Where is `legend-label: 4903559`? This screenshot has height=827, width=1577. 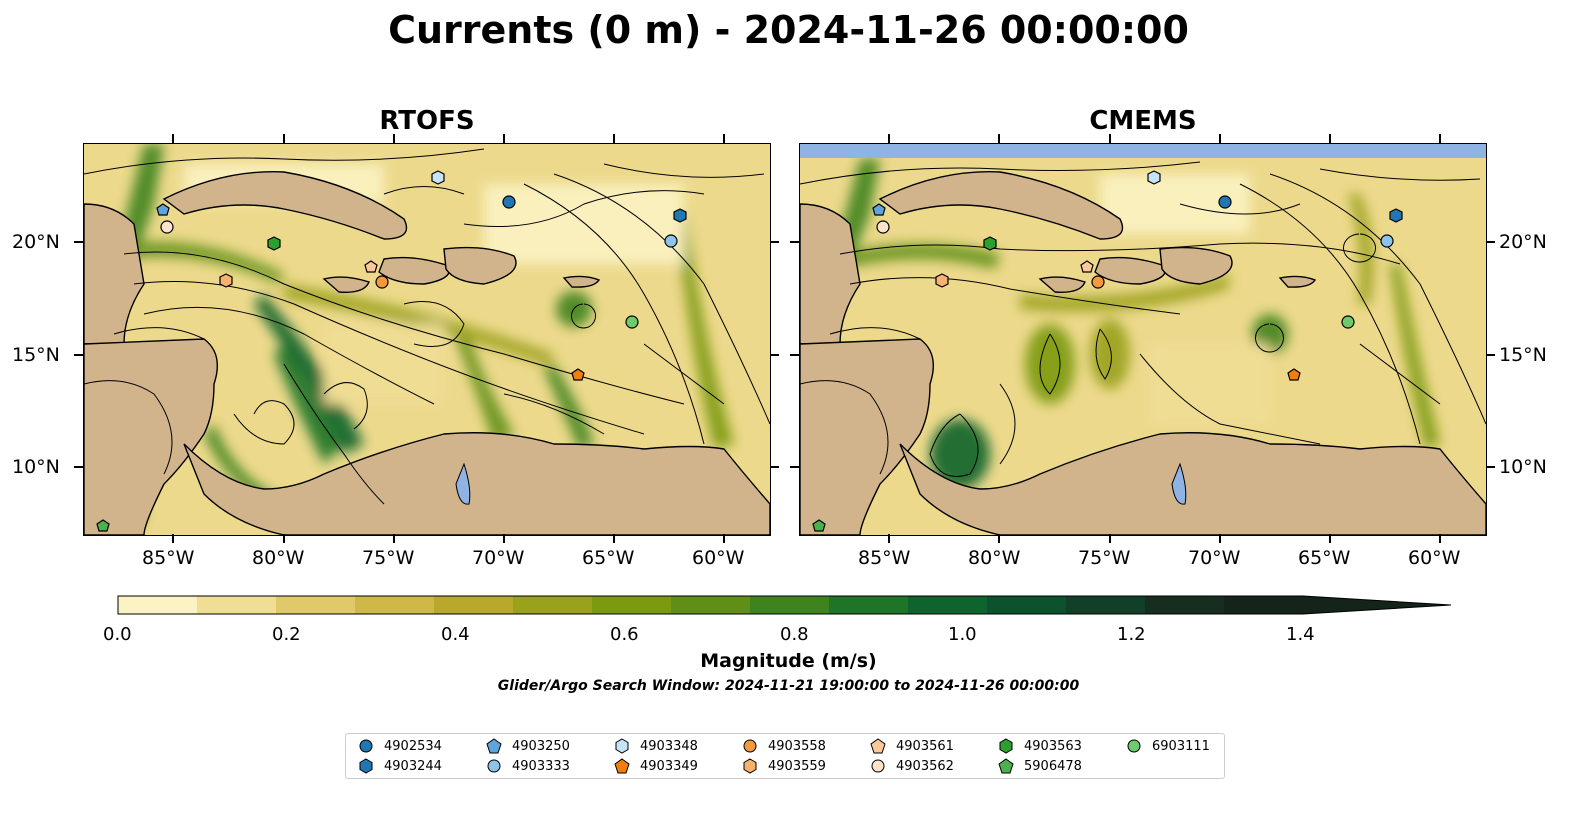 legend-label: 4903559 is located at coordinates (797, 766).